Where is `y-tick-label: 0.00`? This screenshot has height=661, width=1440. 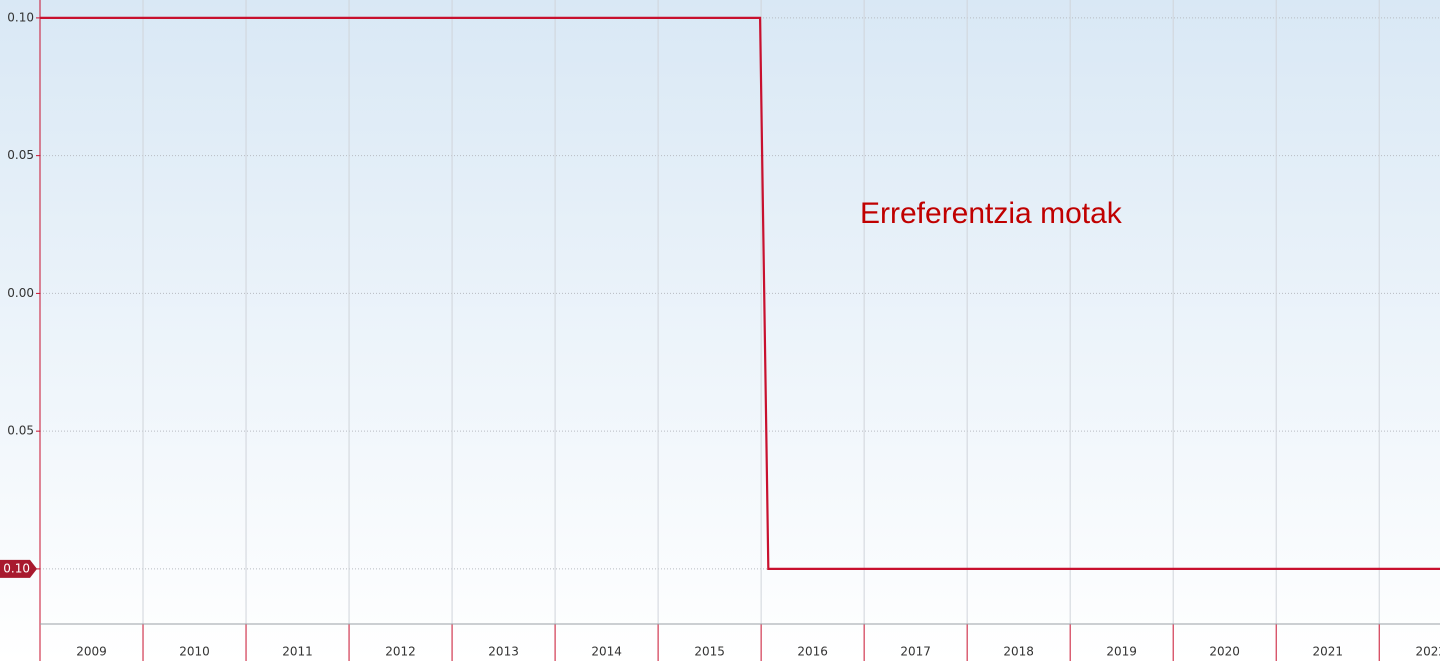 y-tick-label: 0.00 is located at coordinates (20, 293).